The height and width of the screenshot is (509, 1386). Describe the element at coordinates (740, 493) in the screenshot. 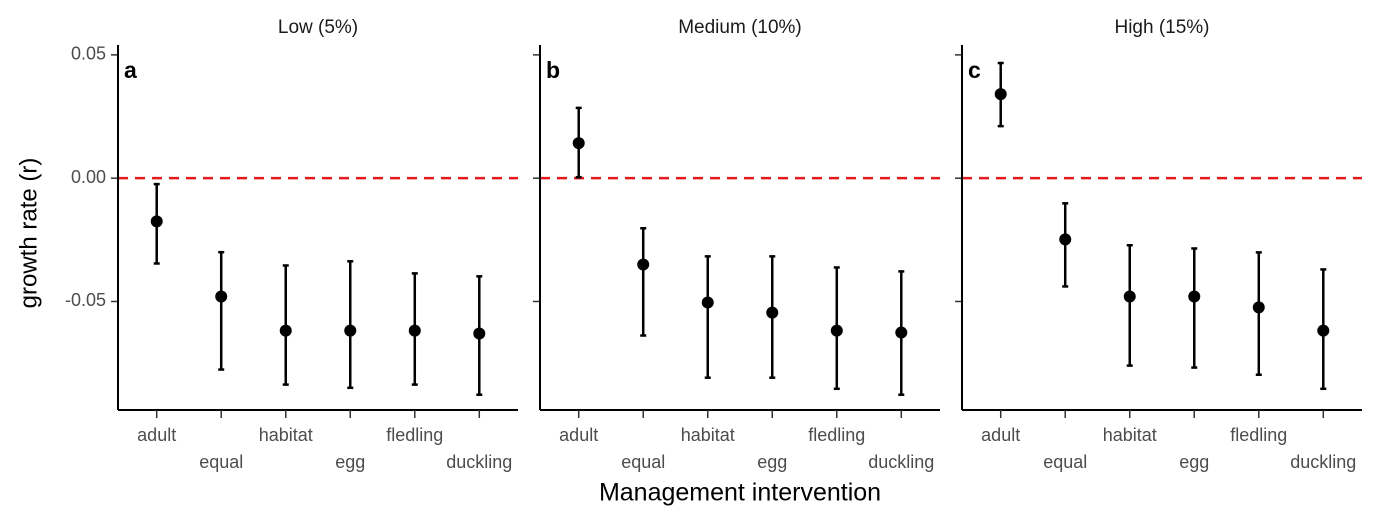

I see `x-axis-label: Management intervention` at that location.